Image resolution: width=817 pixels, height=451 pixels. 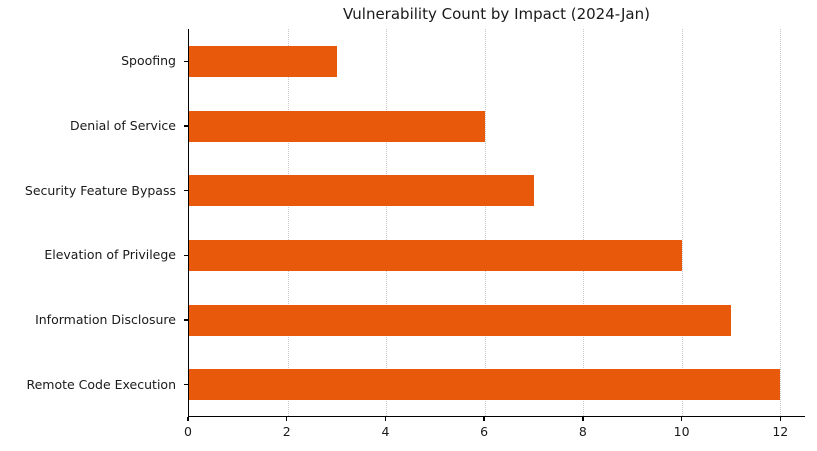 What do you see at coordinates (484, 431) in the screenshot?
I see `x-tick-label: 6` at bounding box center [484, 431].